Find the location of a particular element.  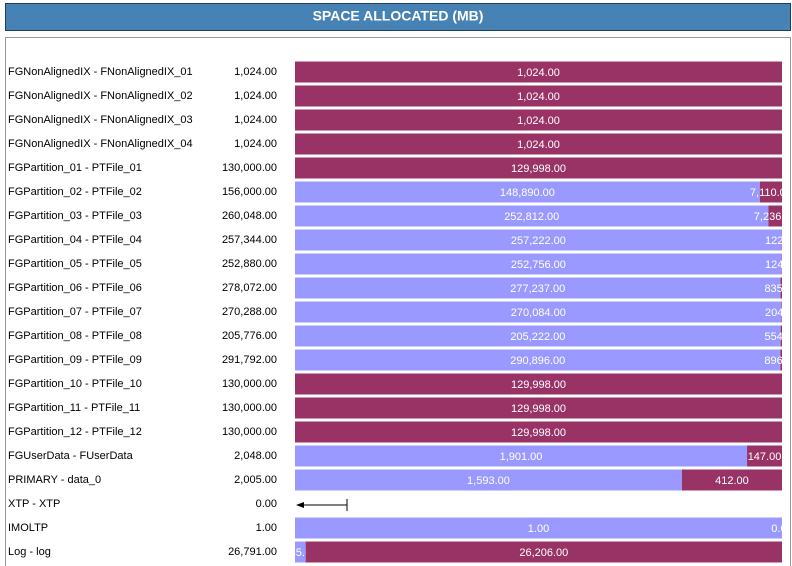

row-name: FGPartition_10 - PTFile_10 is located at coordinates (75, 384).